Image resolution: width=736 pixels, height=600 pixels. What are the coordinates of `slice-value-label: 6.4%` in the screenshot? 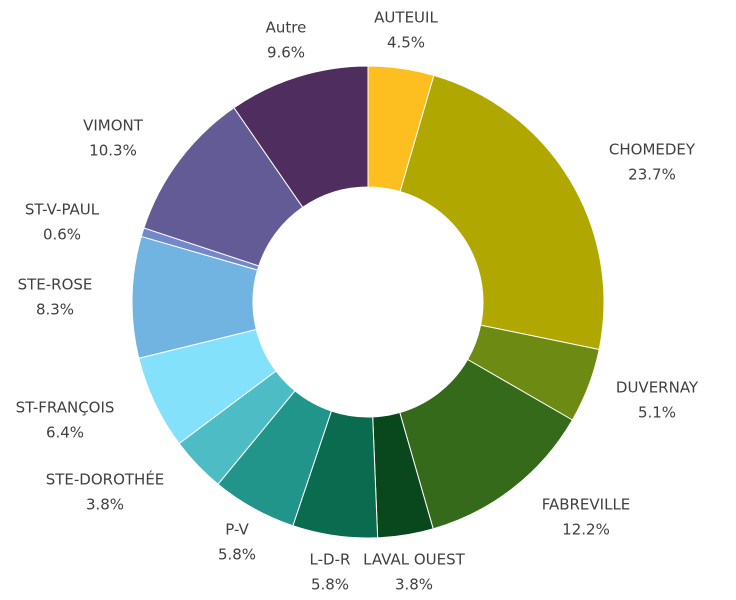 It's located at (65, 433).